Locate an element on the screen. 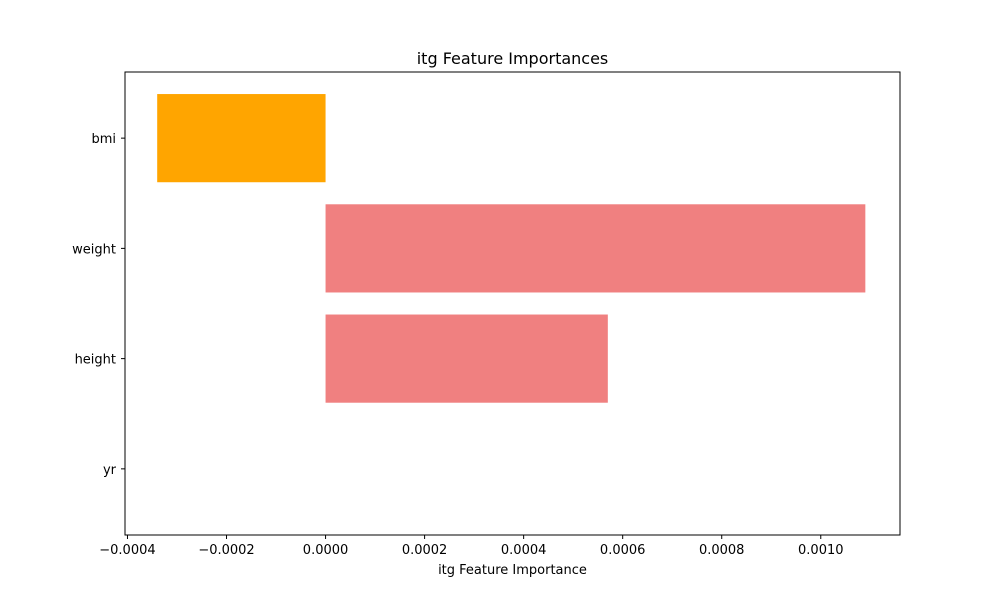  y-tick-label-weight: weight is located at coordinates (94, 249).